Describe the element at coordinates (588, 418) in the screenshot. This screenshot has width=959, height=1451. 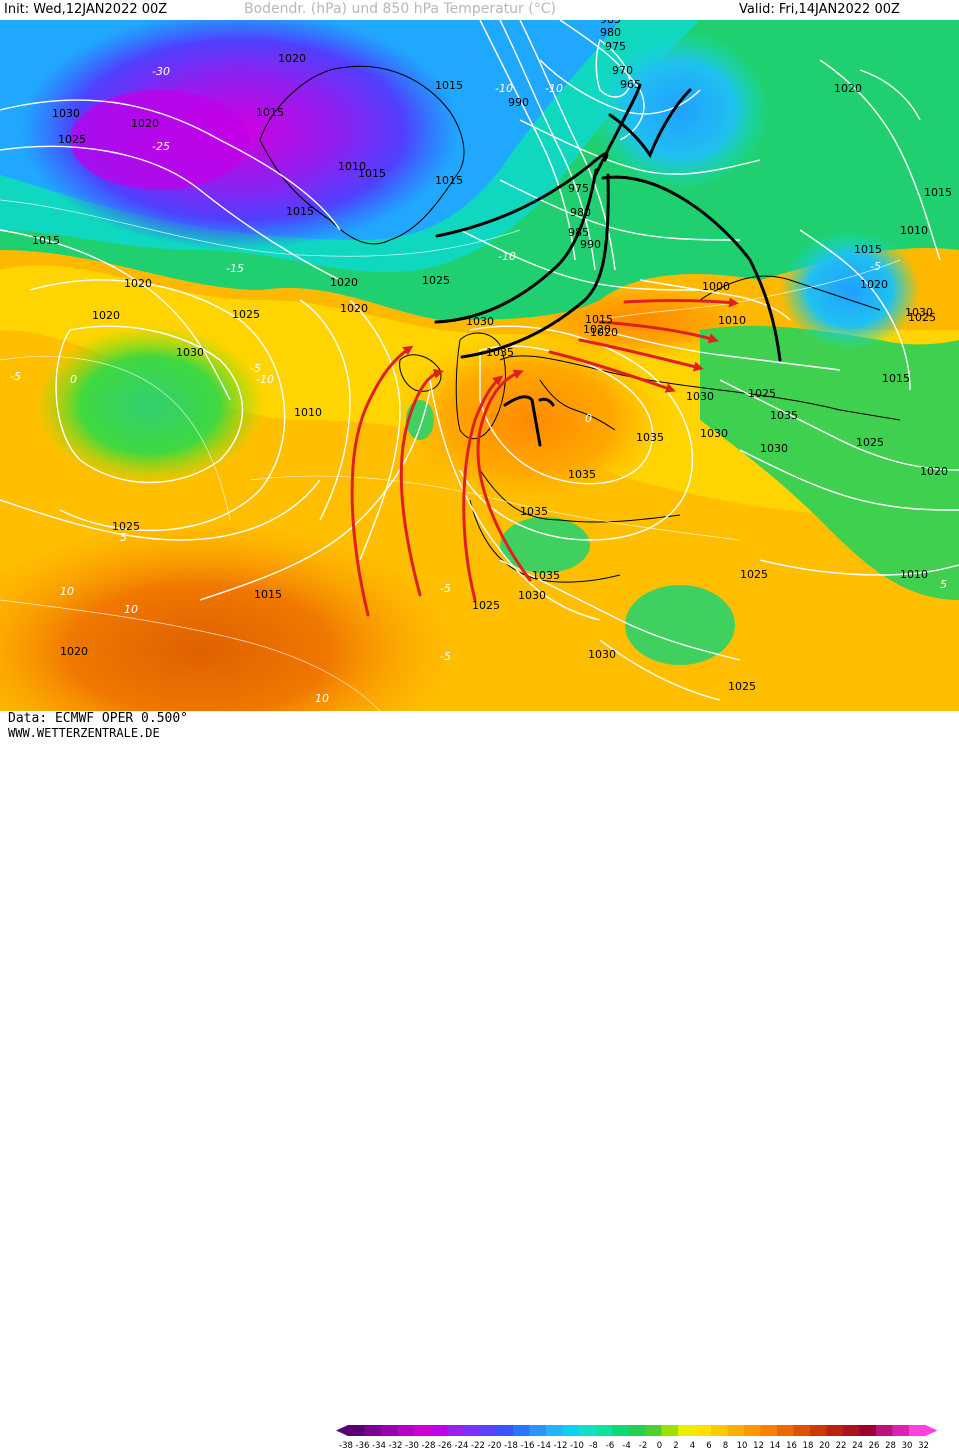
I see `temperature-label: 0` at that location.